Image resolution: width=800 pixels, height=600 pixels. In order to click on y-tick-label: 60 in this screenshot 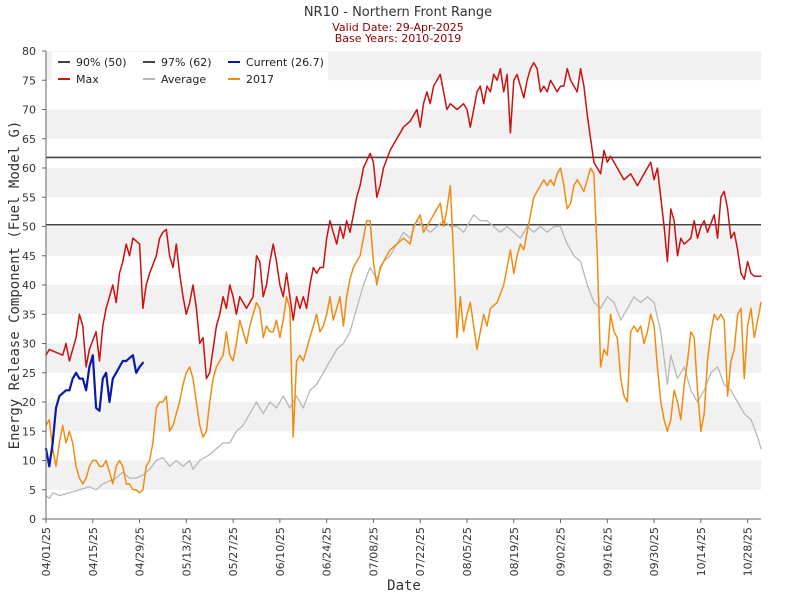, I will do `click(29, 168)`.